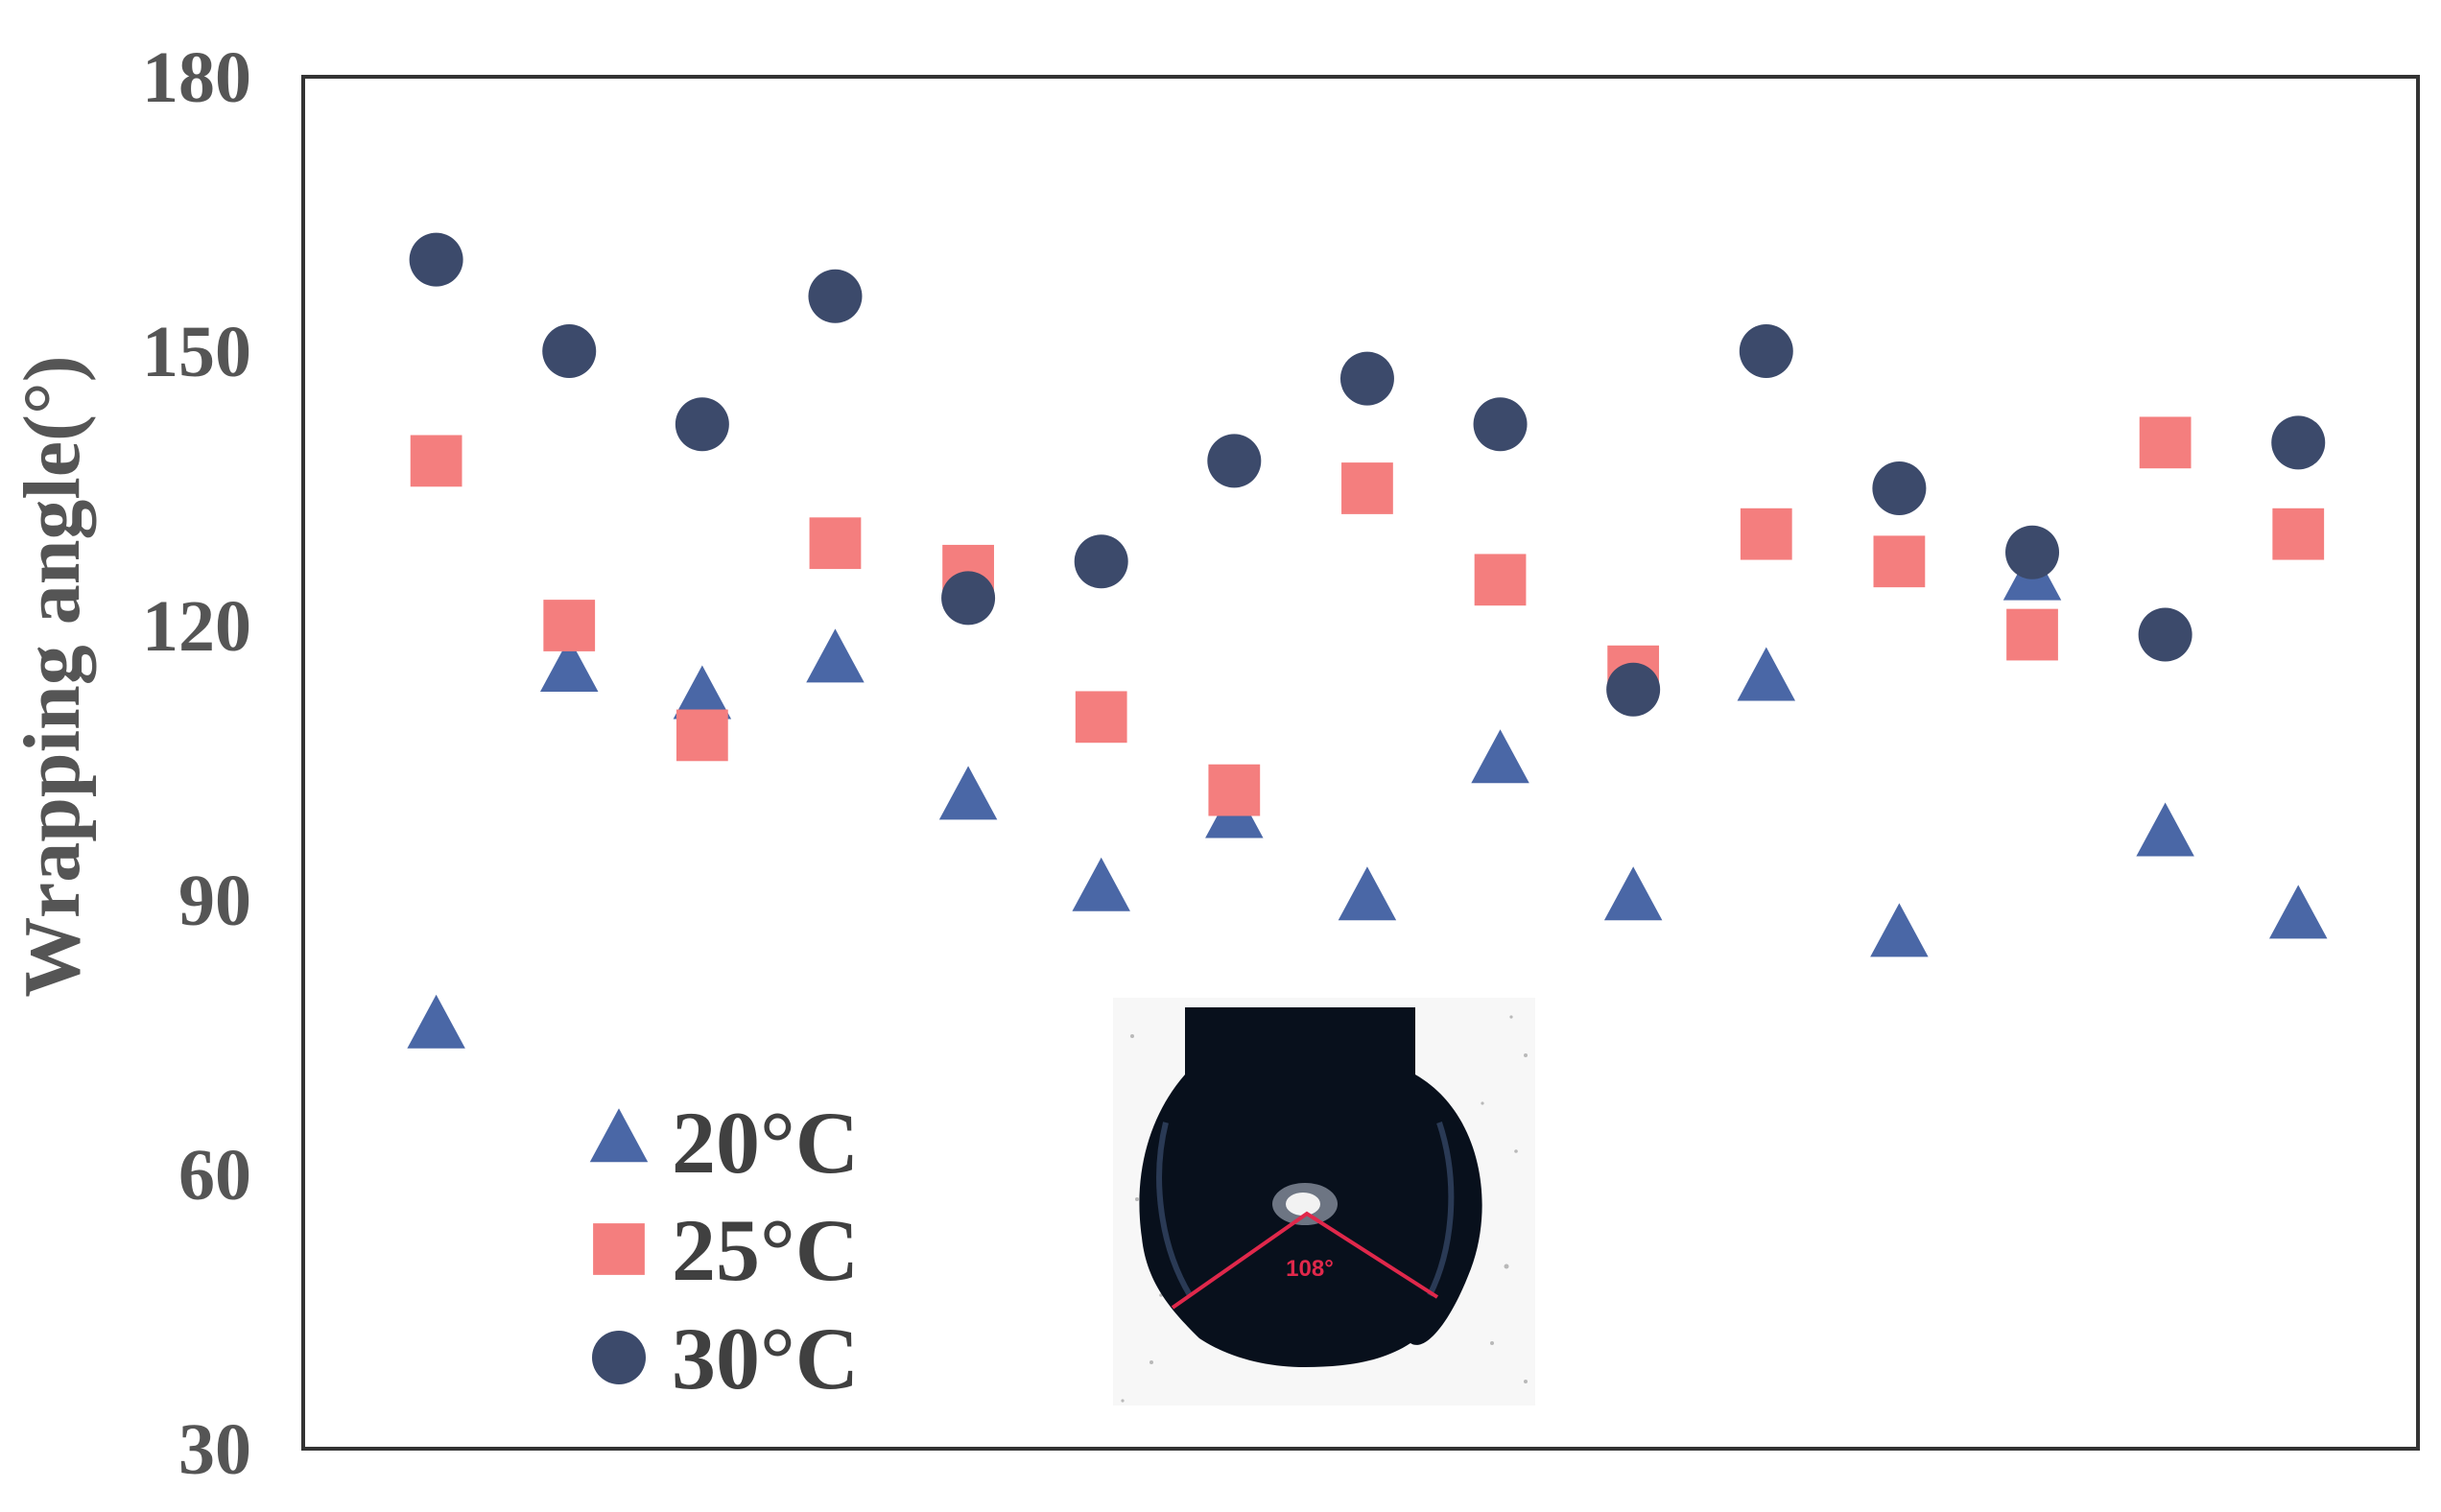  What do you see at coordinates (214, 1175) in the screenshot?
I see `y-tick-label: 60` at bounding box center [214, 1175].